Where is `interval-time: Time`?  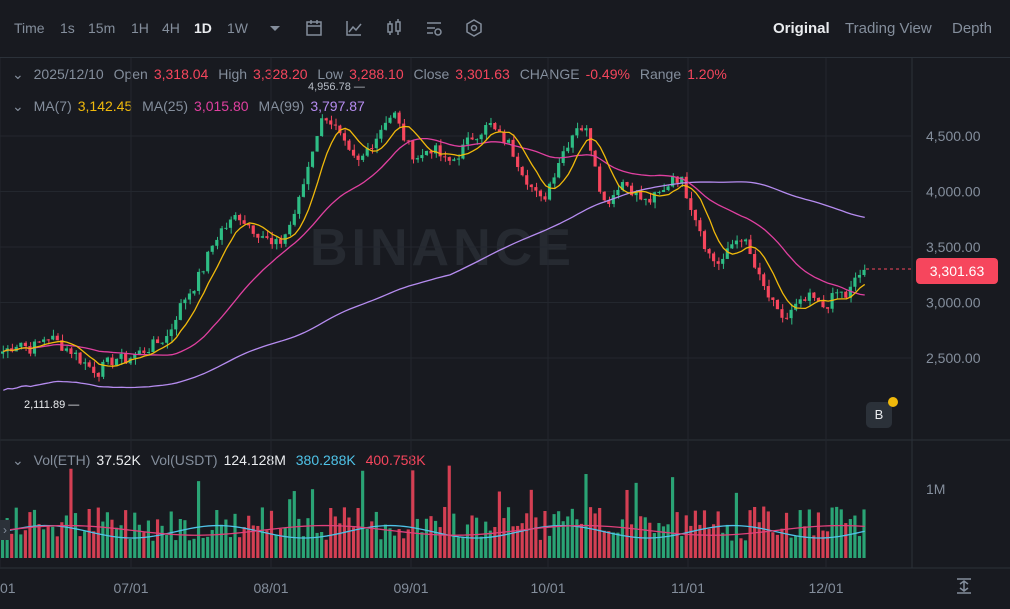 interval-time: Time is located at coordinates (29, 28).